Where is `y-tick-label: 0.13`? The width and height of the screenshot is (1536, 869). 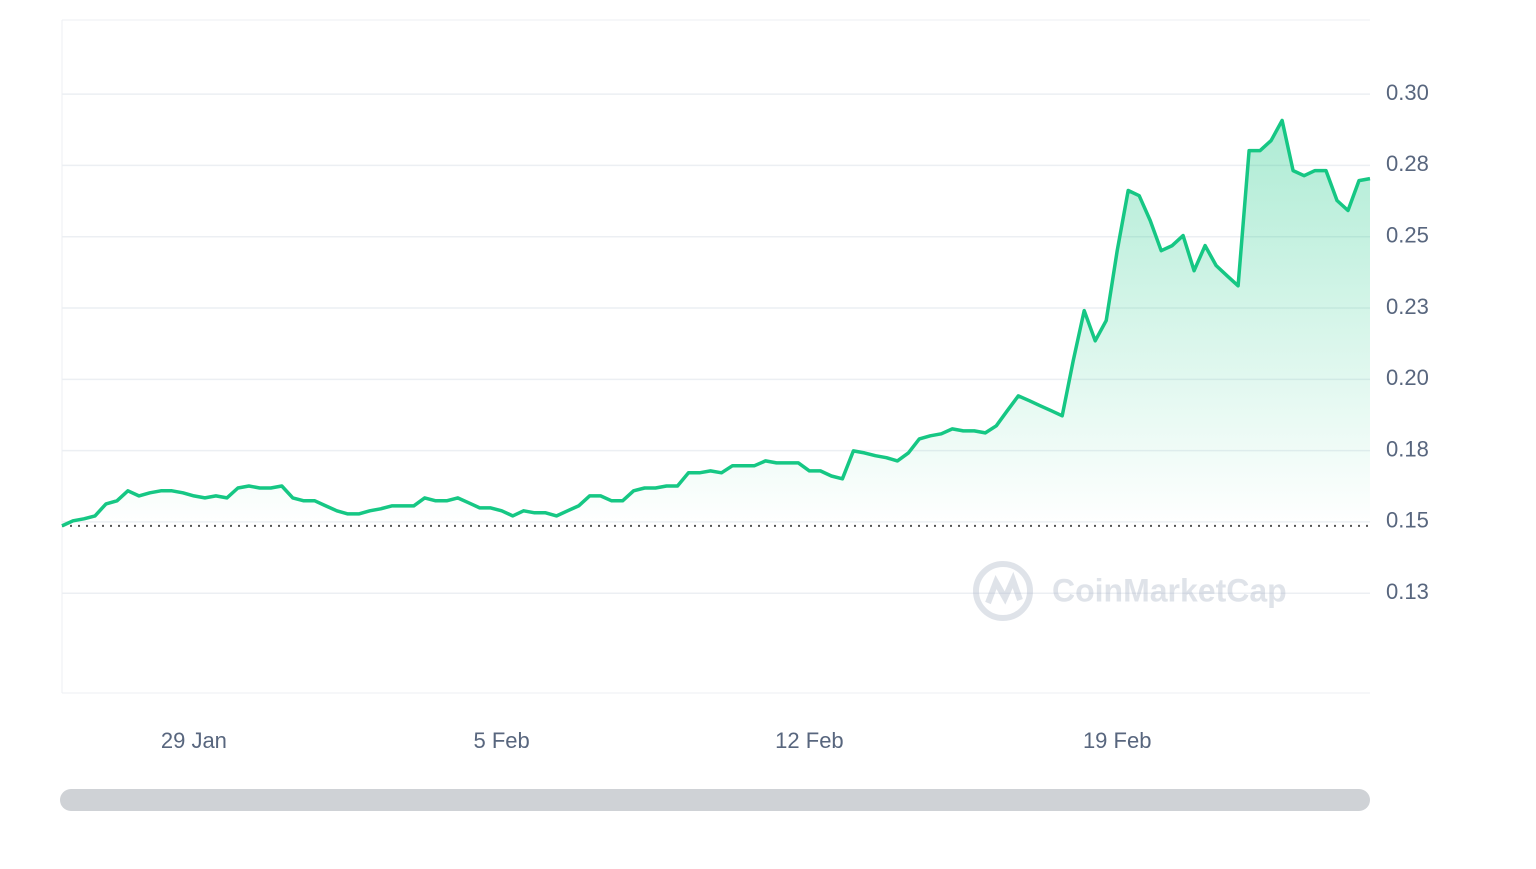 y-tick-label: 0.13 is located at coordinates (1407, 591).